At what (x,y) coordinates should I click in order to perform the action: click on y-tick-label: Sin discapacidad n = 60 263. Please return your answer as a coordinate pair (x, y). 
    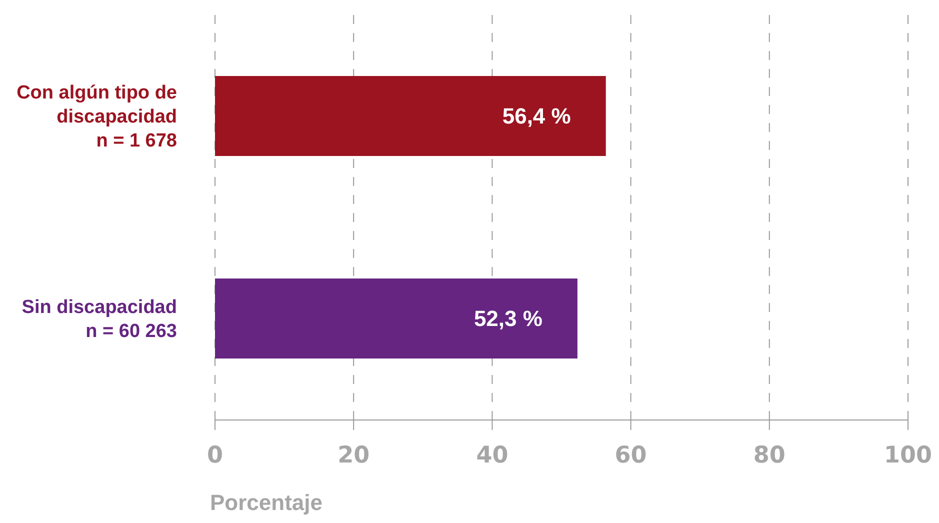
    Looking at the image, I should click on (99, 319).